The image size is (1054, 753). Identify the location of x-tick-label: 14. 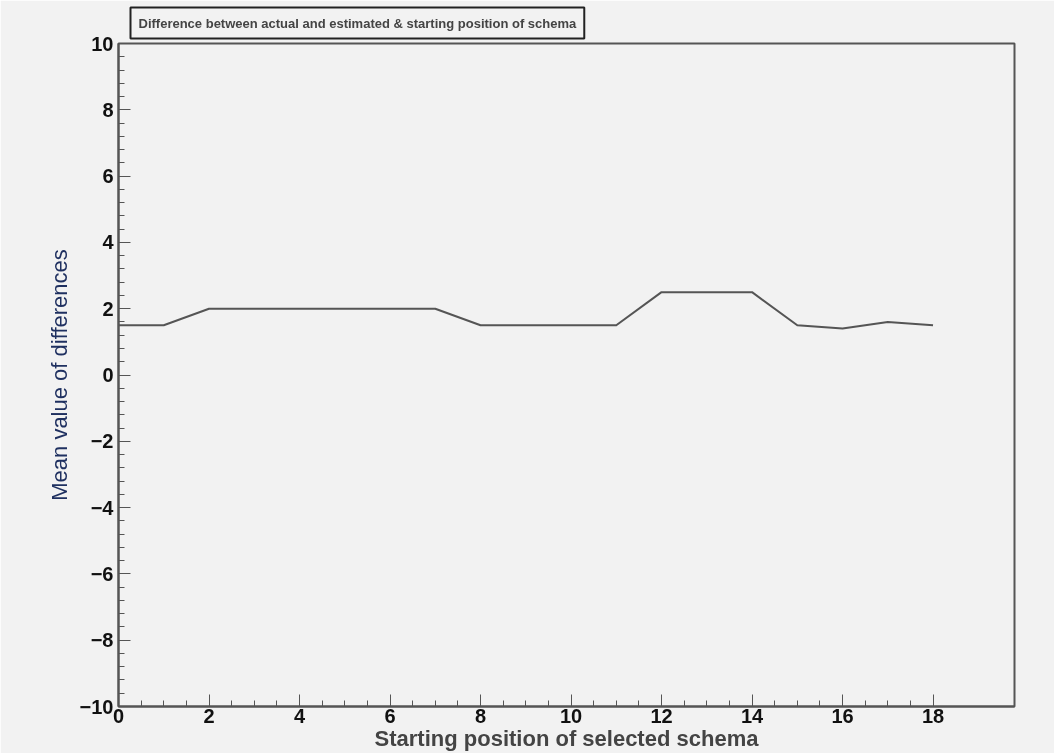
(752, 715).